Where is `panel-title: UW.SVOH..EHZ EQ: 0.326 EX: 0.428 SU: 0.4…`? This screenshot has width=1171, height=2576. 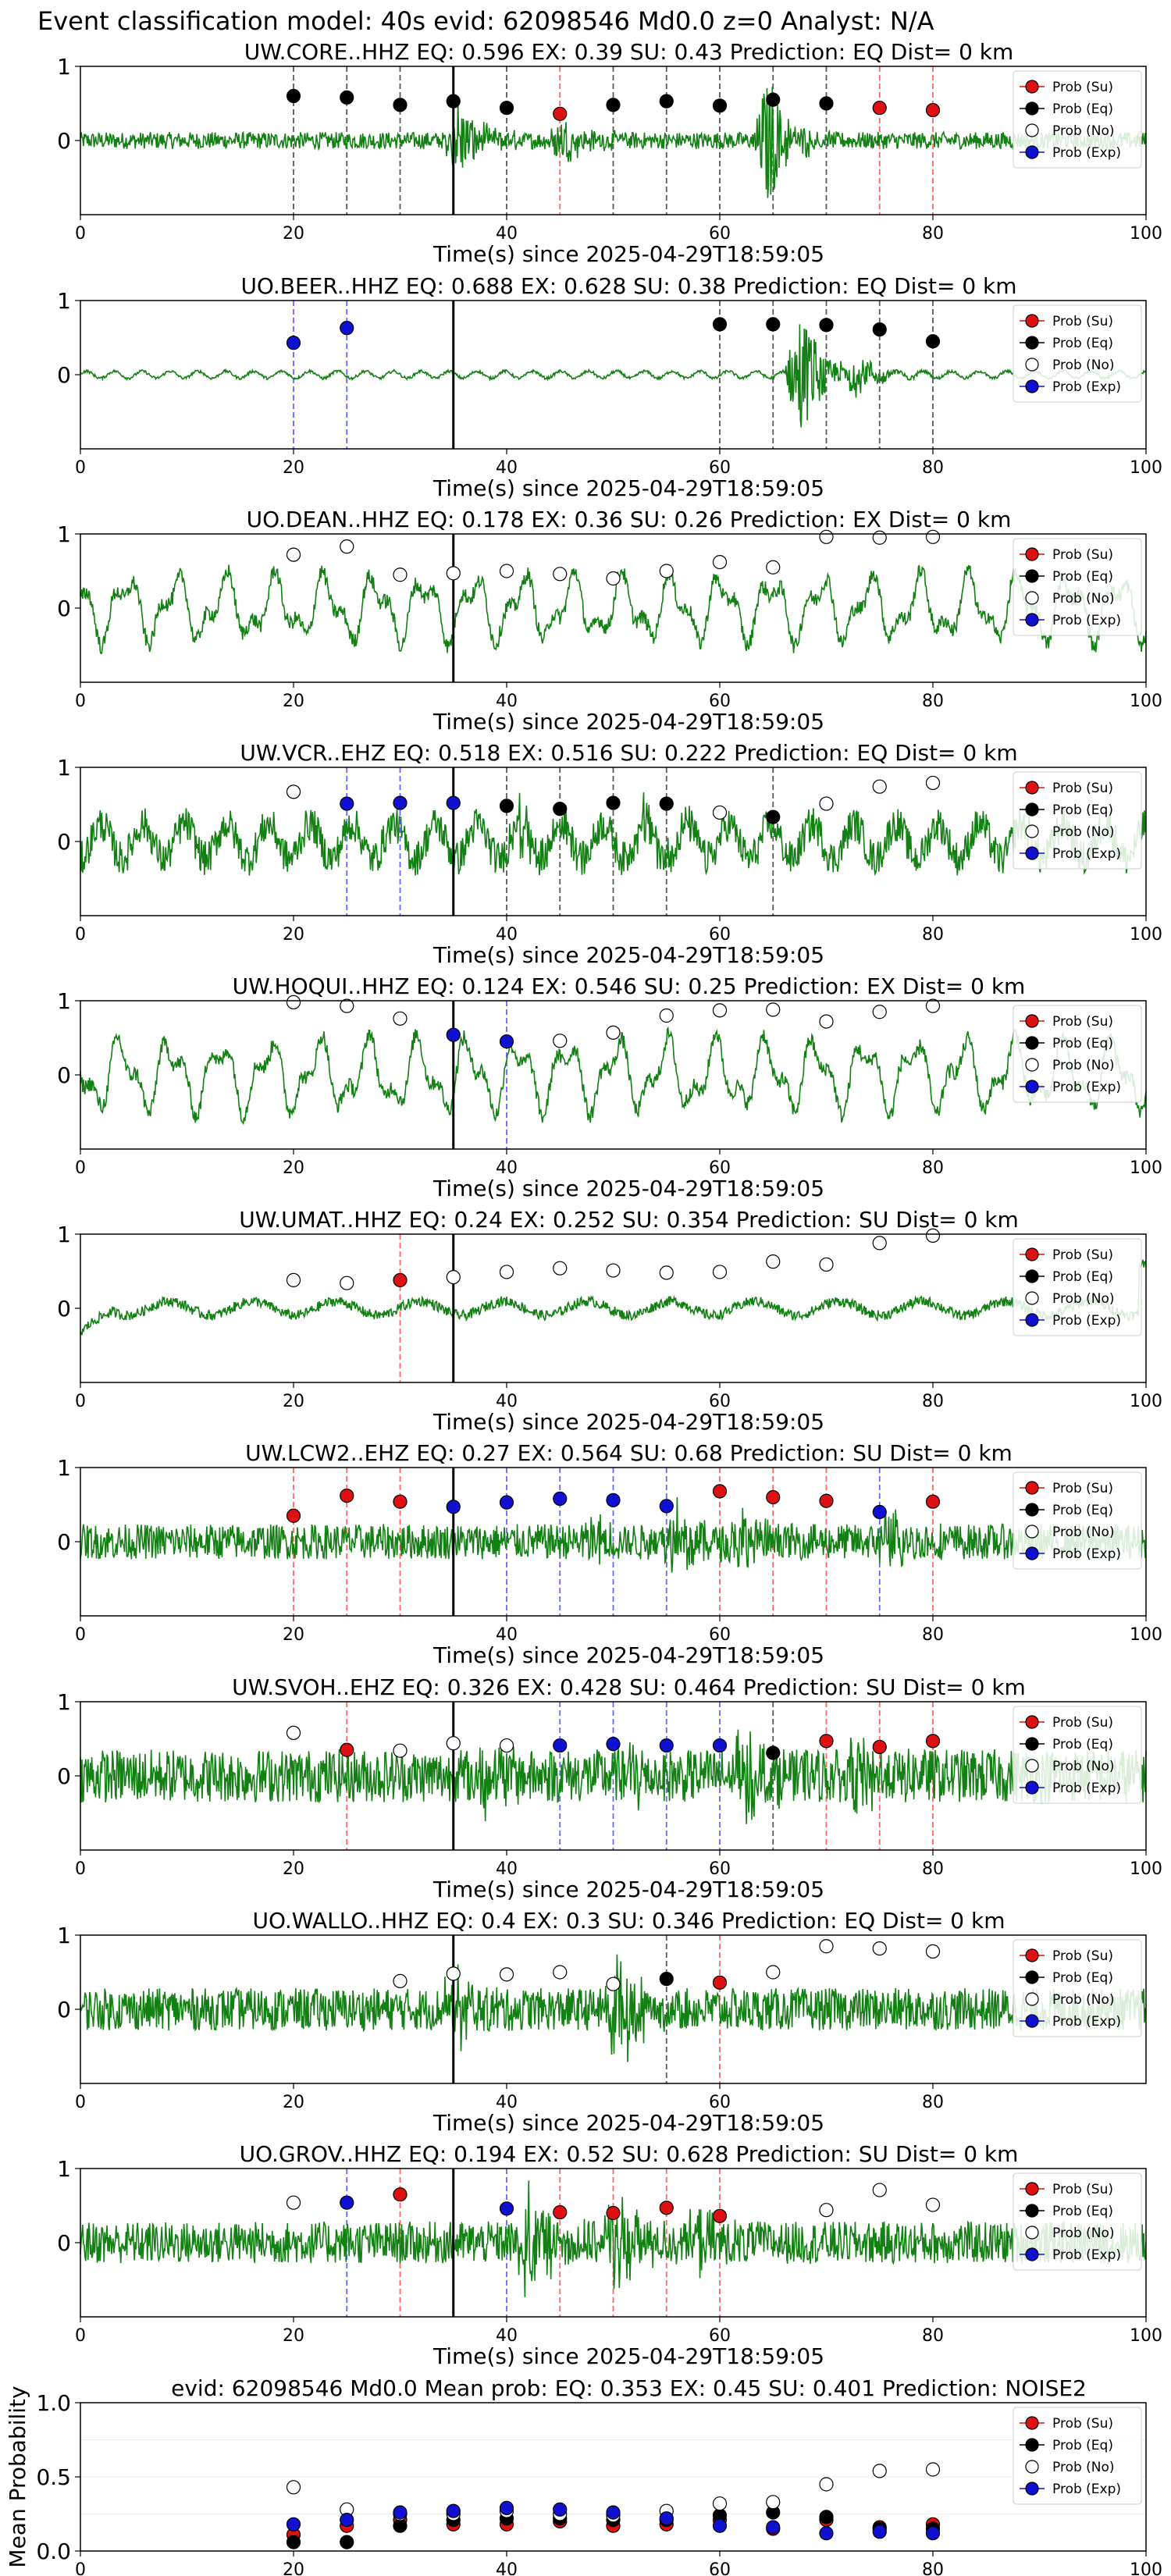
panel-title: UW.SVOH..EHZ EQ: 0.326 EX: 0.428 SU: 0.4… is located at coordinates (629, 1687).